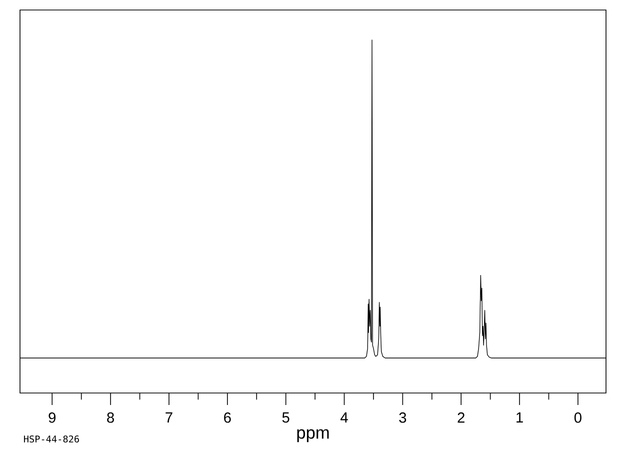 The height and width of the screenshot is (455, 620). Describe the element at coordinates (402, 417) in the screenshot. I see `x-tick-label: 3` at that location.